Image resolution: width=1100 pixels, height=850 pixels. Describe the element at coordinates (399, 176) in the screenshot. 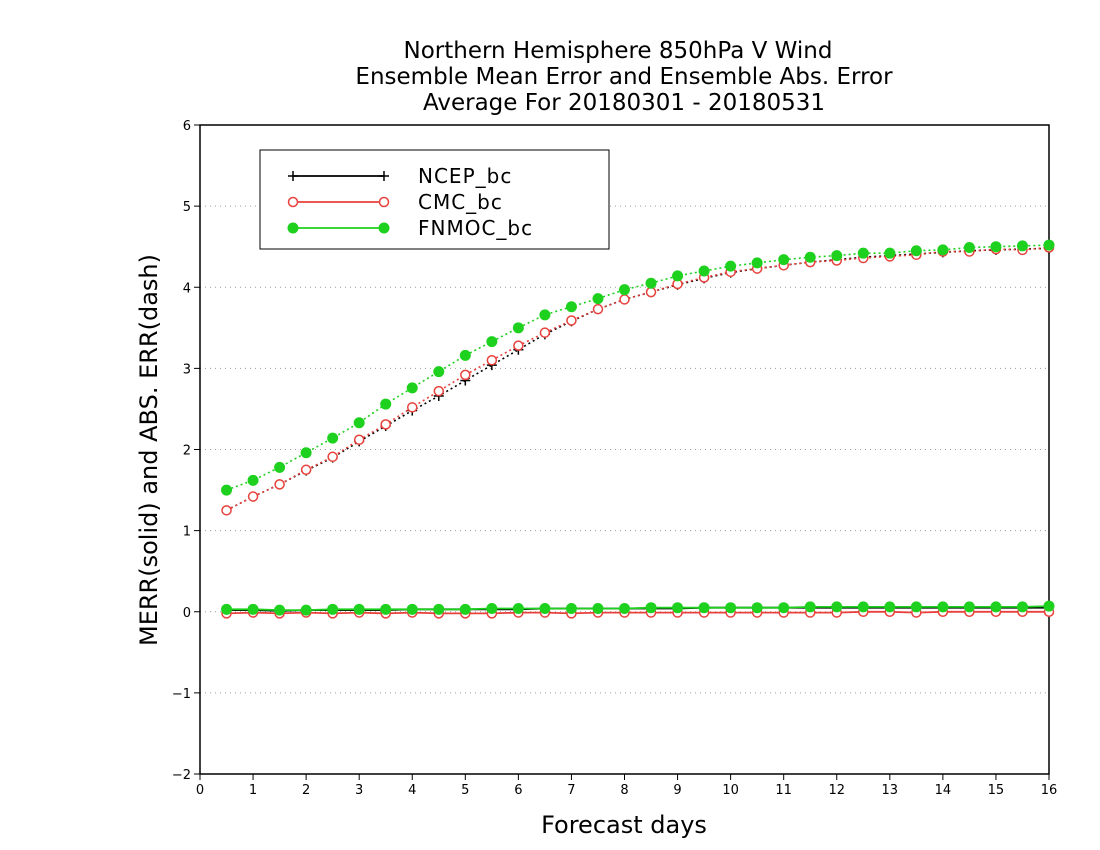

I see `legend-item-ncep-bc: NCEP_bc` at that location.